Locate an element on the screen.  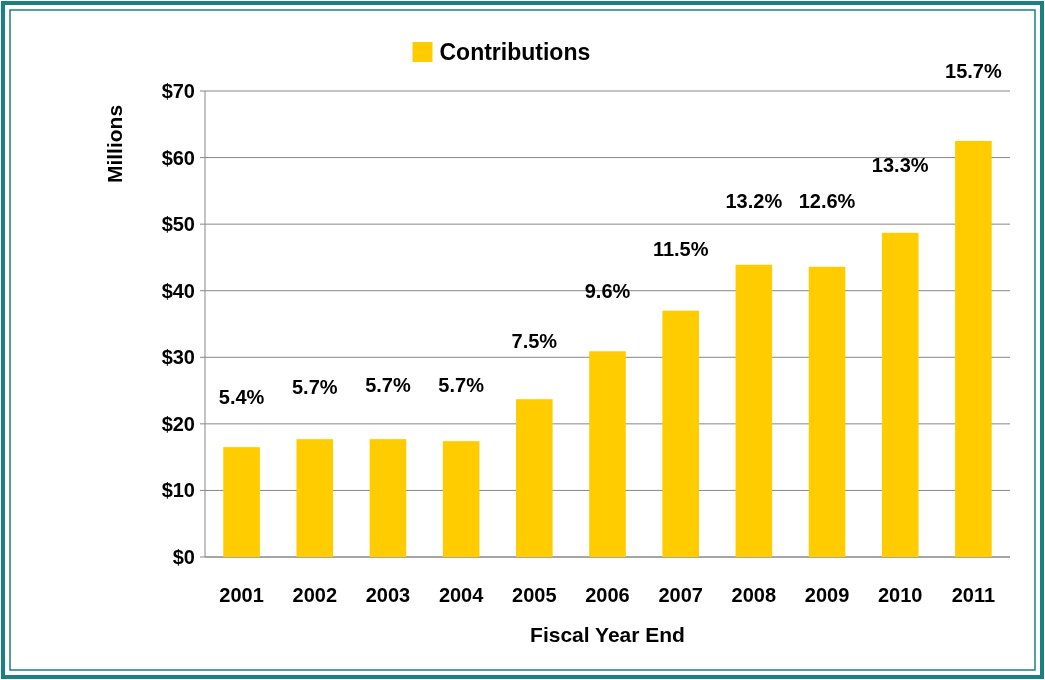
text: 15.7% is located at coordinates (973, 70).